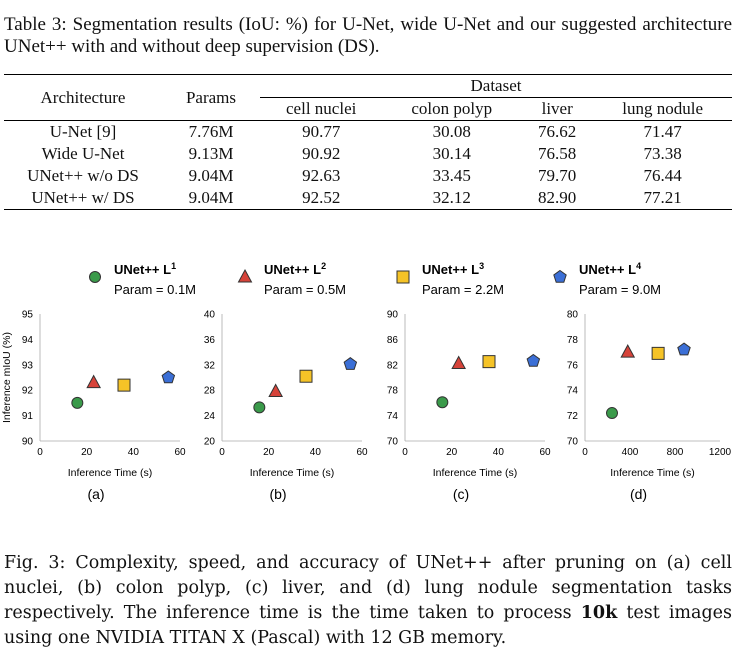 This screenshot has height=656, width=738. What do you see at coordinates (452, 131) in the screenshot?
I see `row-value: 30.08` at bounding box center [452, 131].